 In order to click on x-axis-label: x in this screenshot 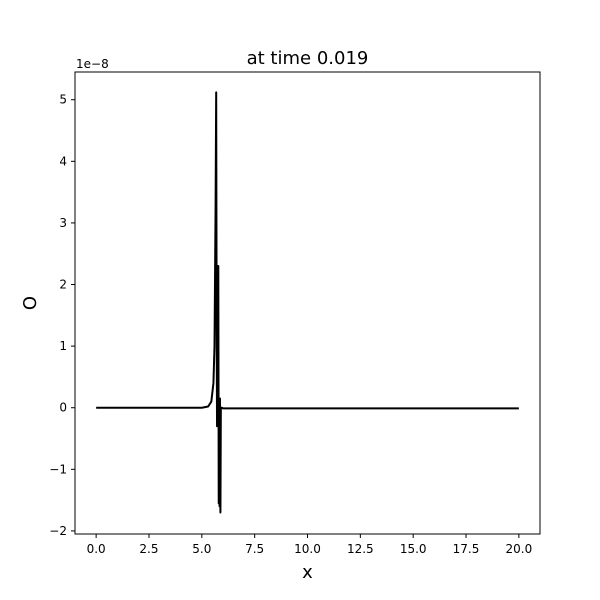, I will do `click(307, 572)`.